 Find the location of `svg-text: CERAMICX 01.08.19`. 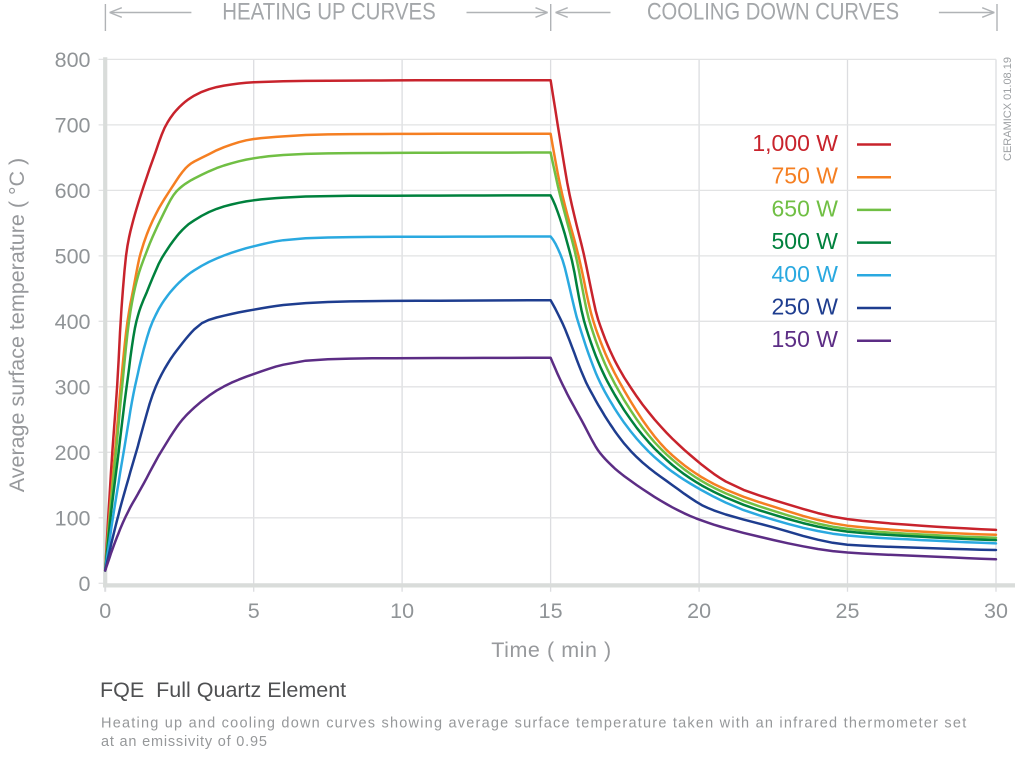

svg-text: CERAMICX 01.08.19 is located at coordinates (1008, 109).